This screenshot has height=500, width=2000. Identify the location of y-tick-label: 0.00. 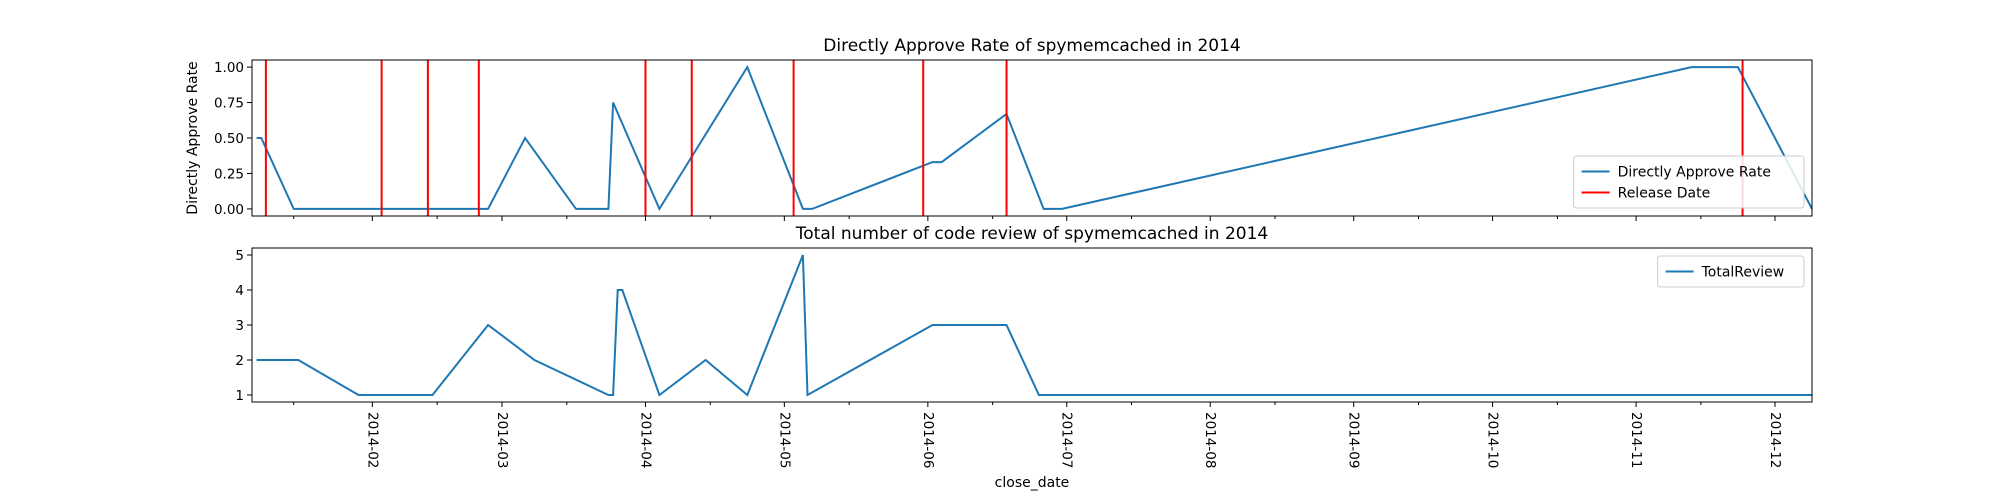
(229, 210).